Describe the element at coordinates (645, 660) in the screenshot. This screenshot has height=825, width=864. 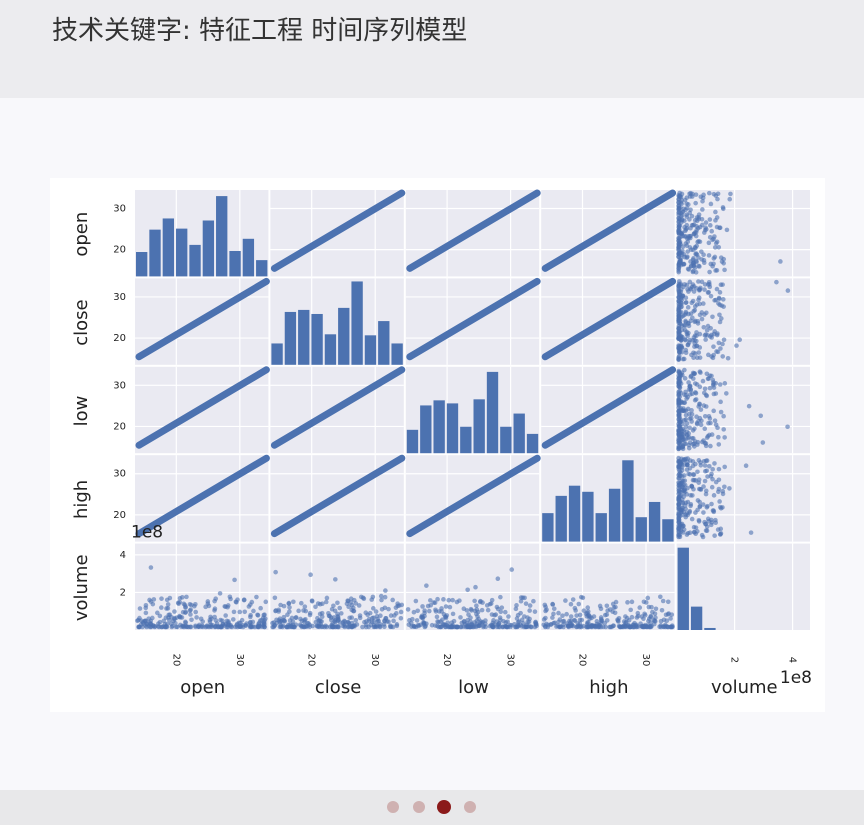
I see `x-tick-label: 30` at that location.